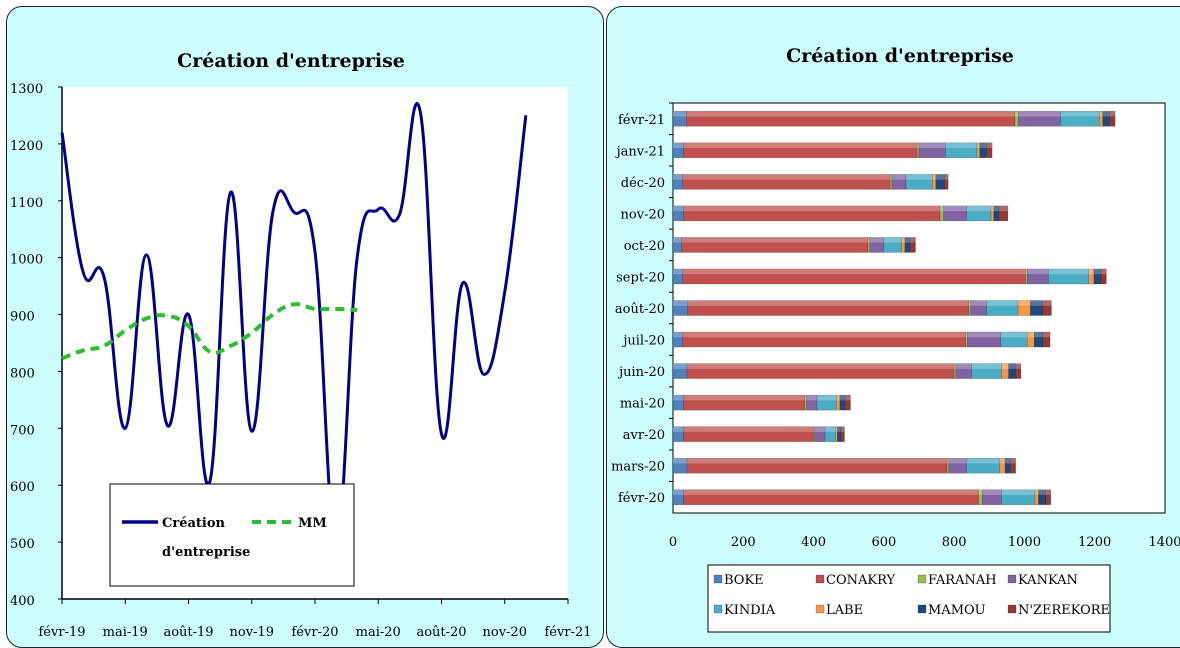  Describe the element at coordinates (992, 213) in the screenshot. I see `bar-segment-labe` at that location.